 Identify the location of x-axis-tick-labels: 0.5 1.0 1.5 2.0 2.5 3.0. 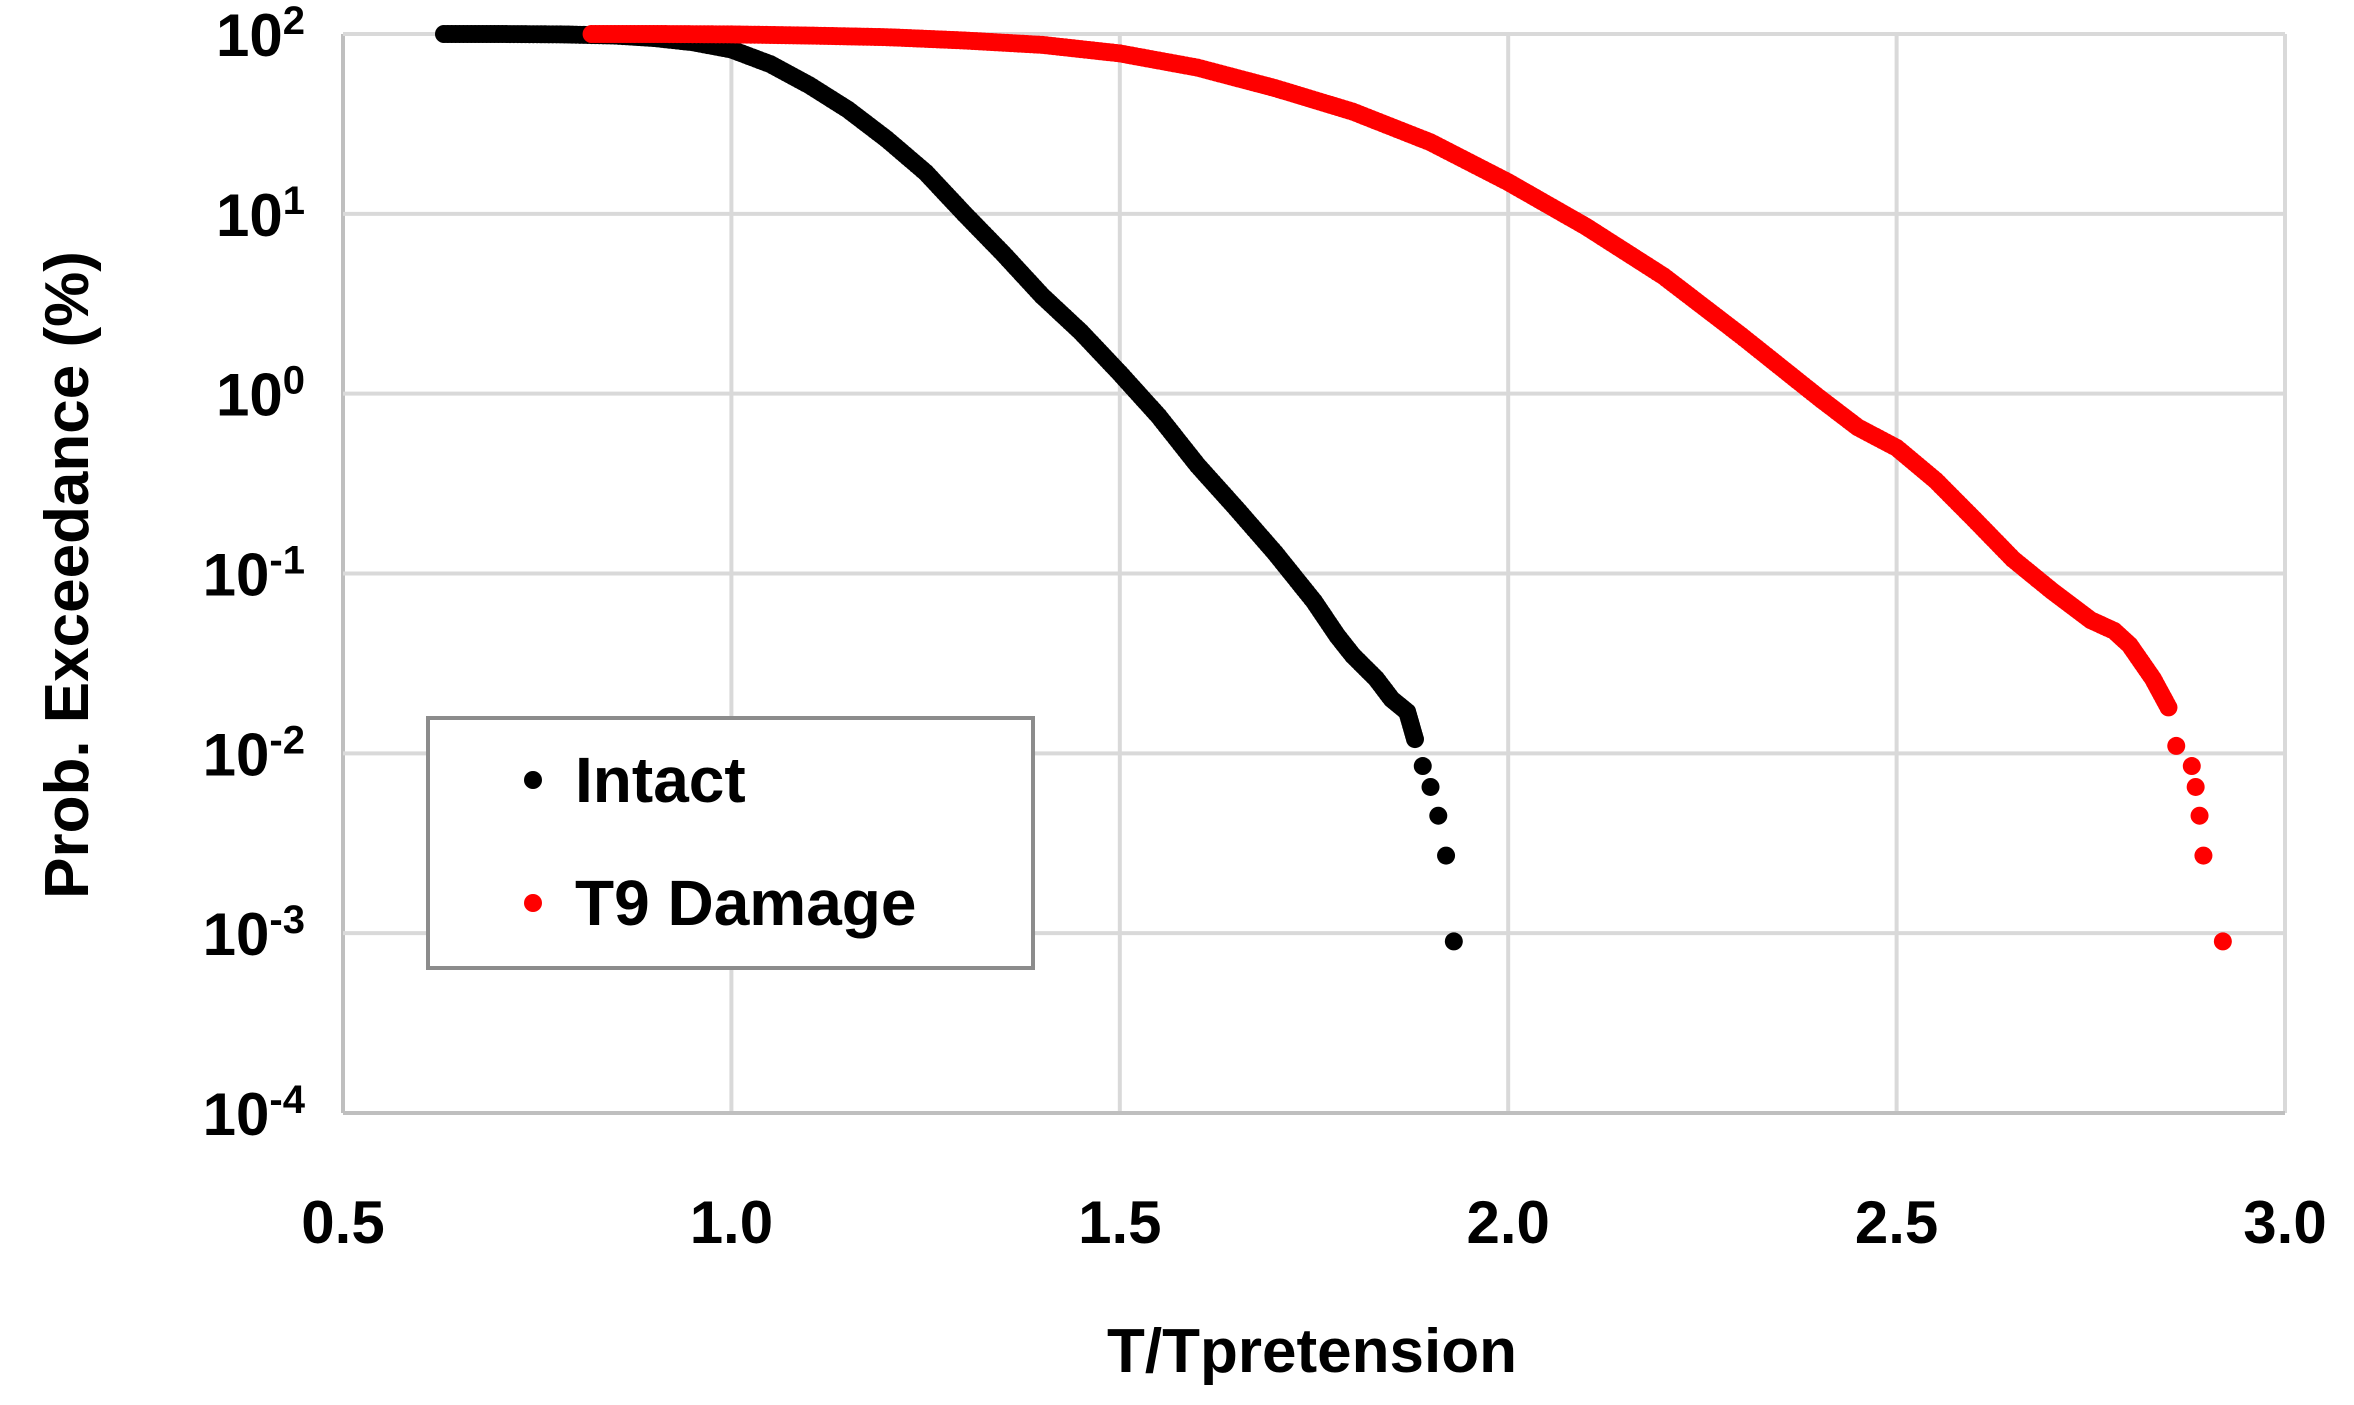
(1313, 1222).